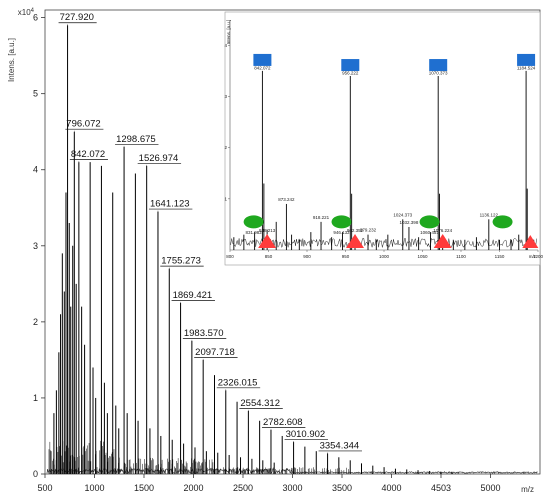 Image resolution: width=550 pixels, height=501 pixels. Describe the element at coordinates (490, 488) in the screenshot. I see `x-tick-label: 5000` at that location.